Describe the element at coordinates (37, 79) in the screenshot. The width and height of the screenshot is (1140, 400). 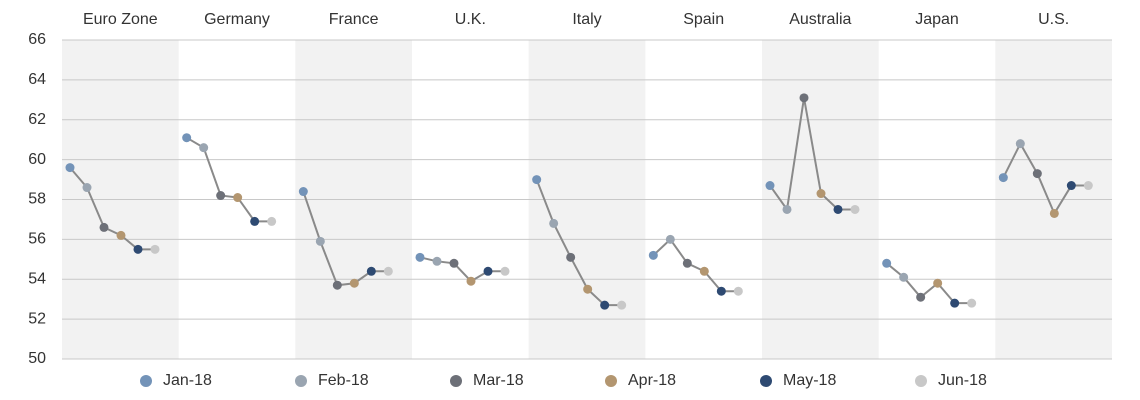
I see `y-tick-label: 64` at that location.